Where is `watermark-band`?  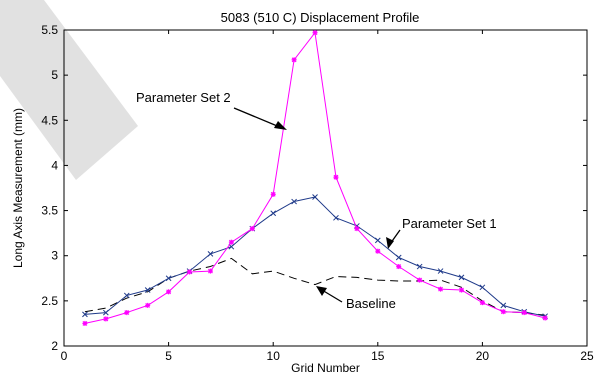
watermark-band is located at coordinates (69, 90).